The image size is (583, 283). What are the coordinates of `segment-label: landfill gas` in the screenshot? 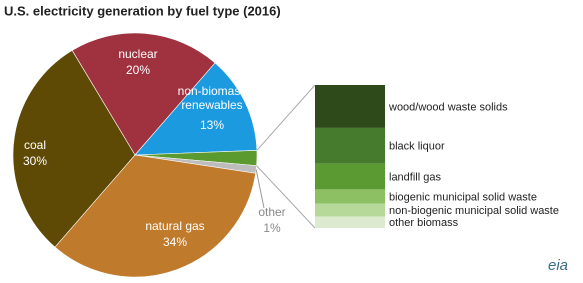 It's located at (415, 177).